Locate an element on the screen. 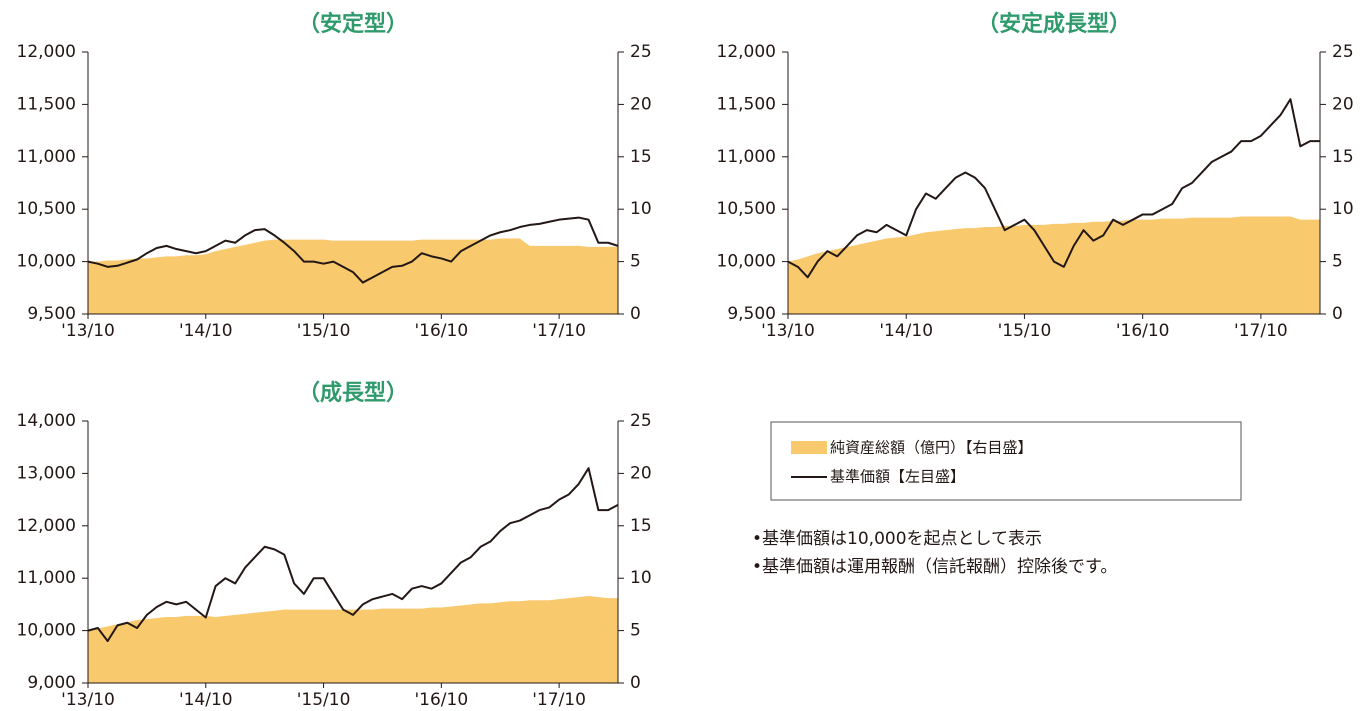 The image size is (1370, 711). chart-title: （成長型） is located at coordinates (353, 393).